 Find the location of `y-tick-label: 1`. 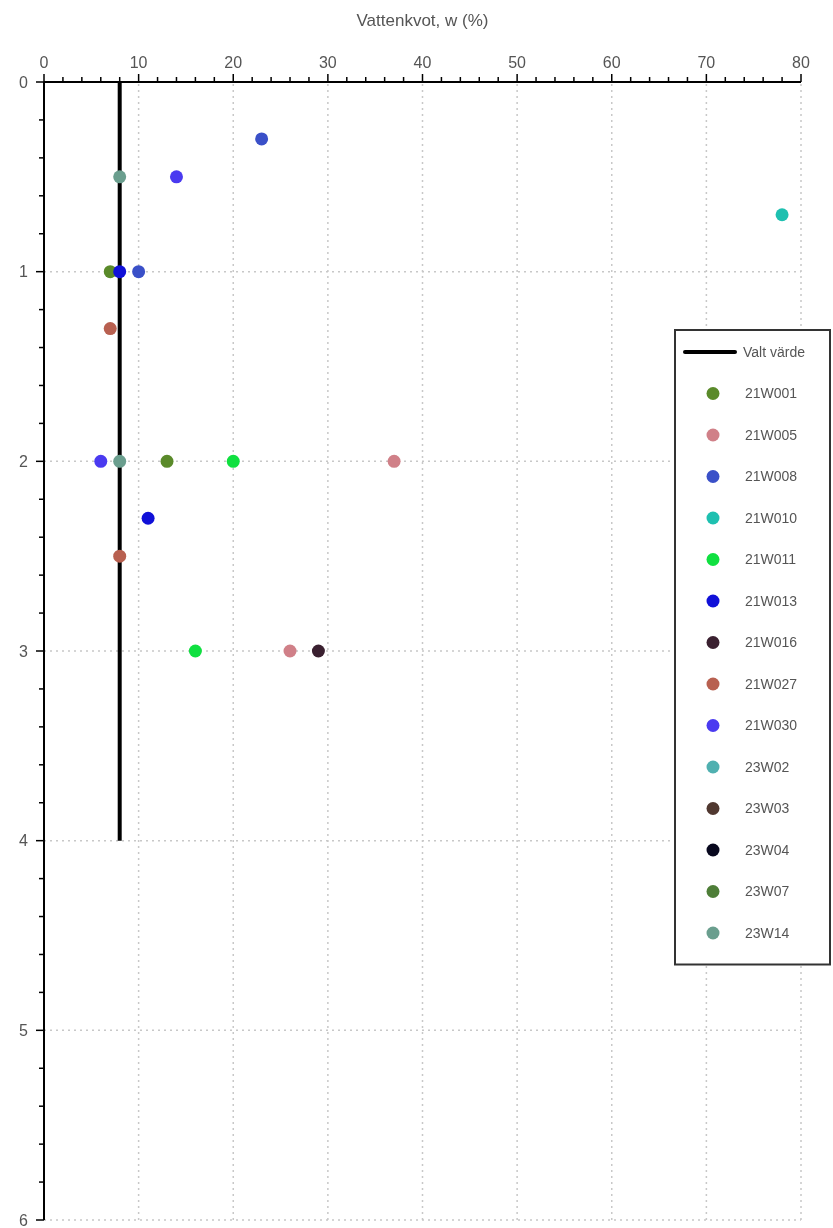

y-tick-label: 1 is located at coordinates (24, 272).